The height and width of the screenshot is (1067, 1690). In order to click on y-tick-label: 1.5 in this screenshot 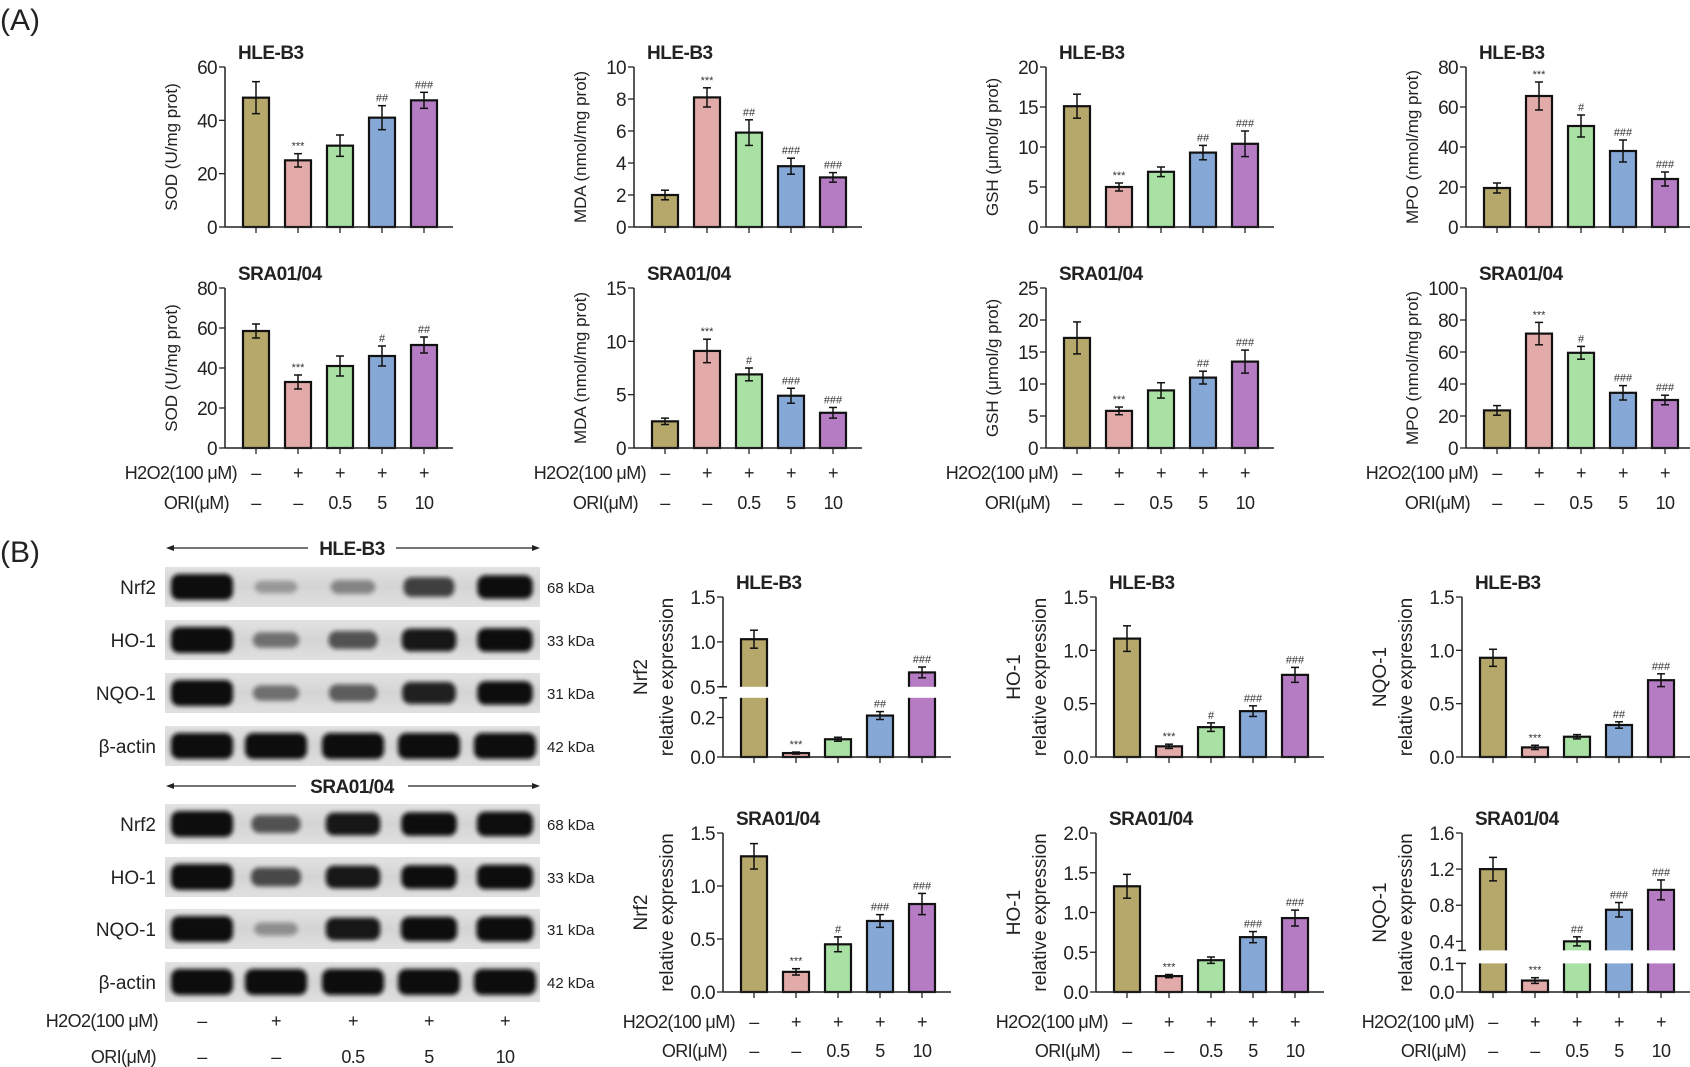, I will do `click(1075, 598)`.